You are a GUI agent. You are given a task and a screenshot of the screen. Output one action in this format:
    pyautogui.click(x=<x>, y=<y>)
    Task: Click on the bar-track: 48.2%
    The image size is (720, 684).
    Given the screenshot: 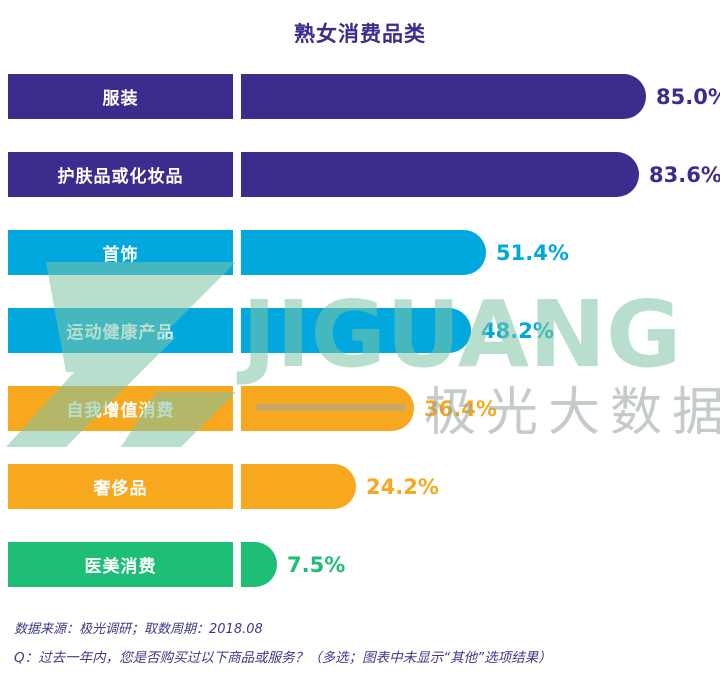 What is the action you would take?
    pyautogui.click(x=480, y=330)
    